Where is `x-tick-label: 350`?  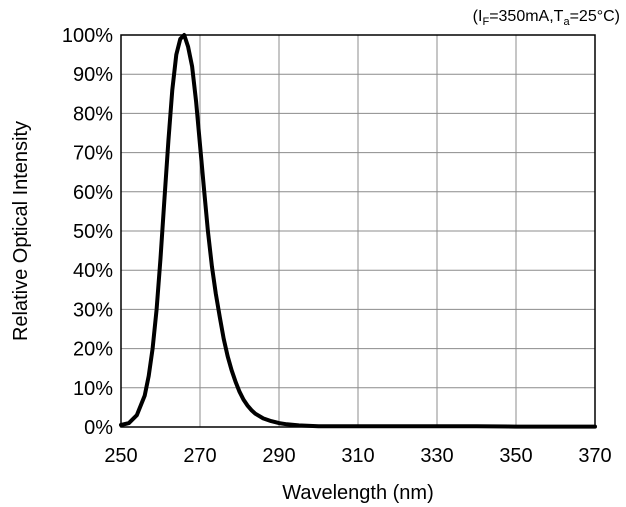
x-tick-label: 350 is located at coordinates (515, 456).